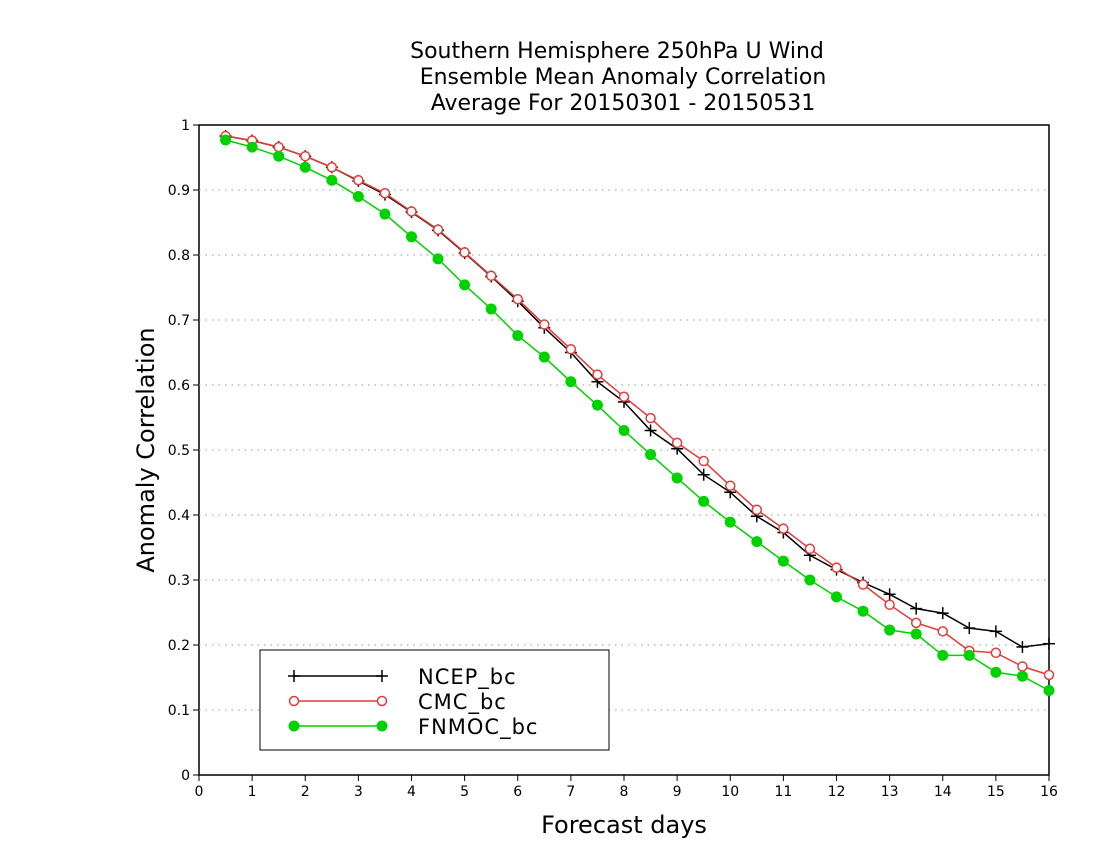 Image resolution: width=1100 pixels, height=850 pixels. I want to click on y-tick-label: 0.8, so click(179, 256).